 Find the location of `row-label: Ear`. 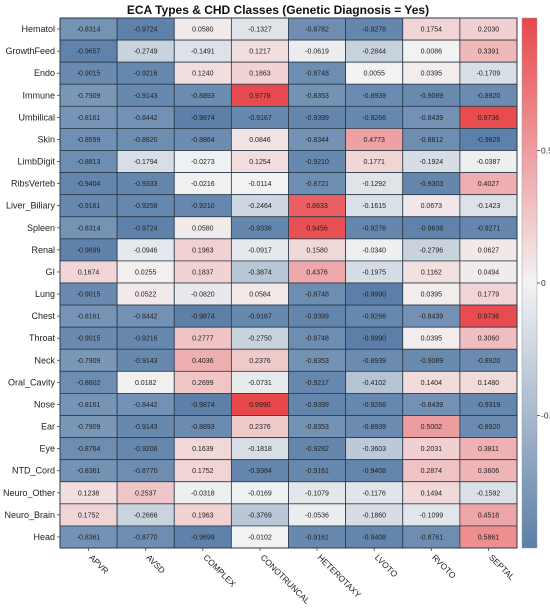

row-label: Ear is located at coordinates (48, 427).